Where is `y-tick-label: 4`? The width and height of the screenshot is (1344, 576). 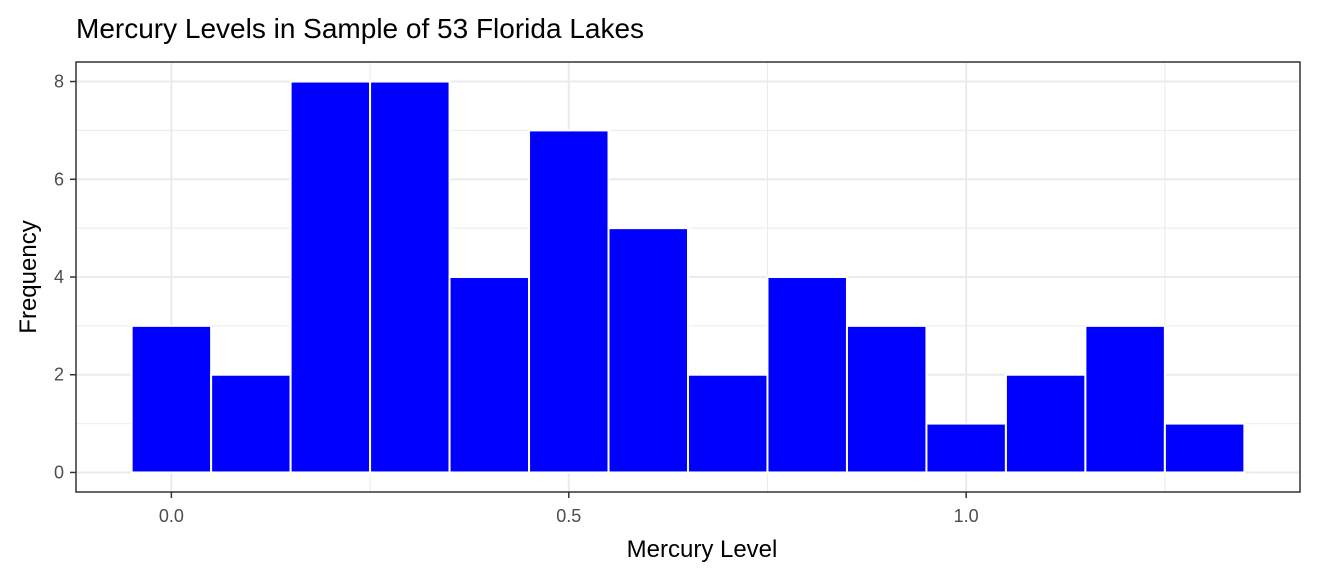
y-tick-label: 4 is located at coordinates (59, 277).